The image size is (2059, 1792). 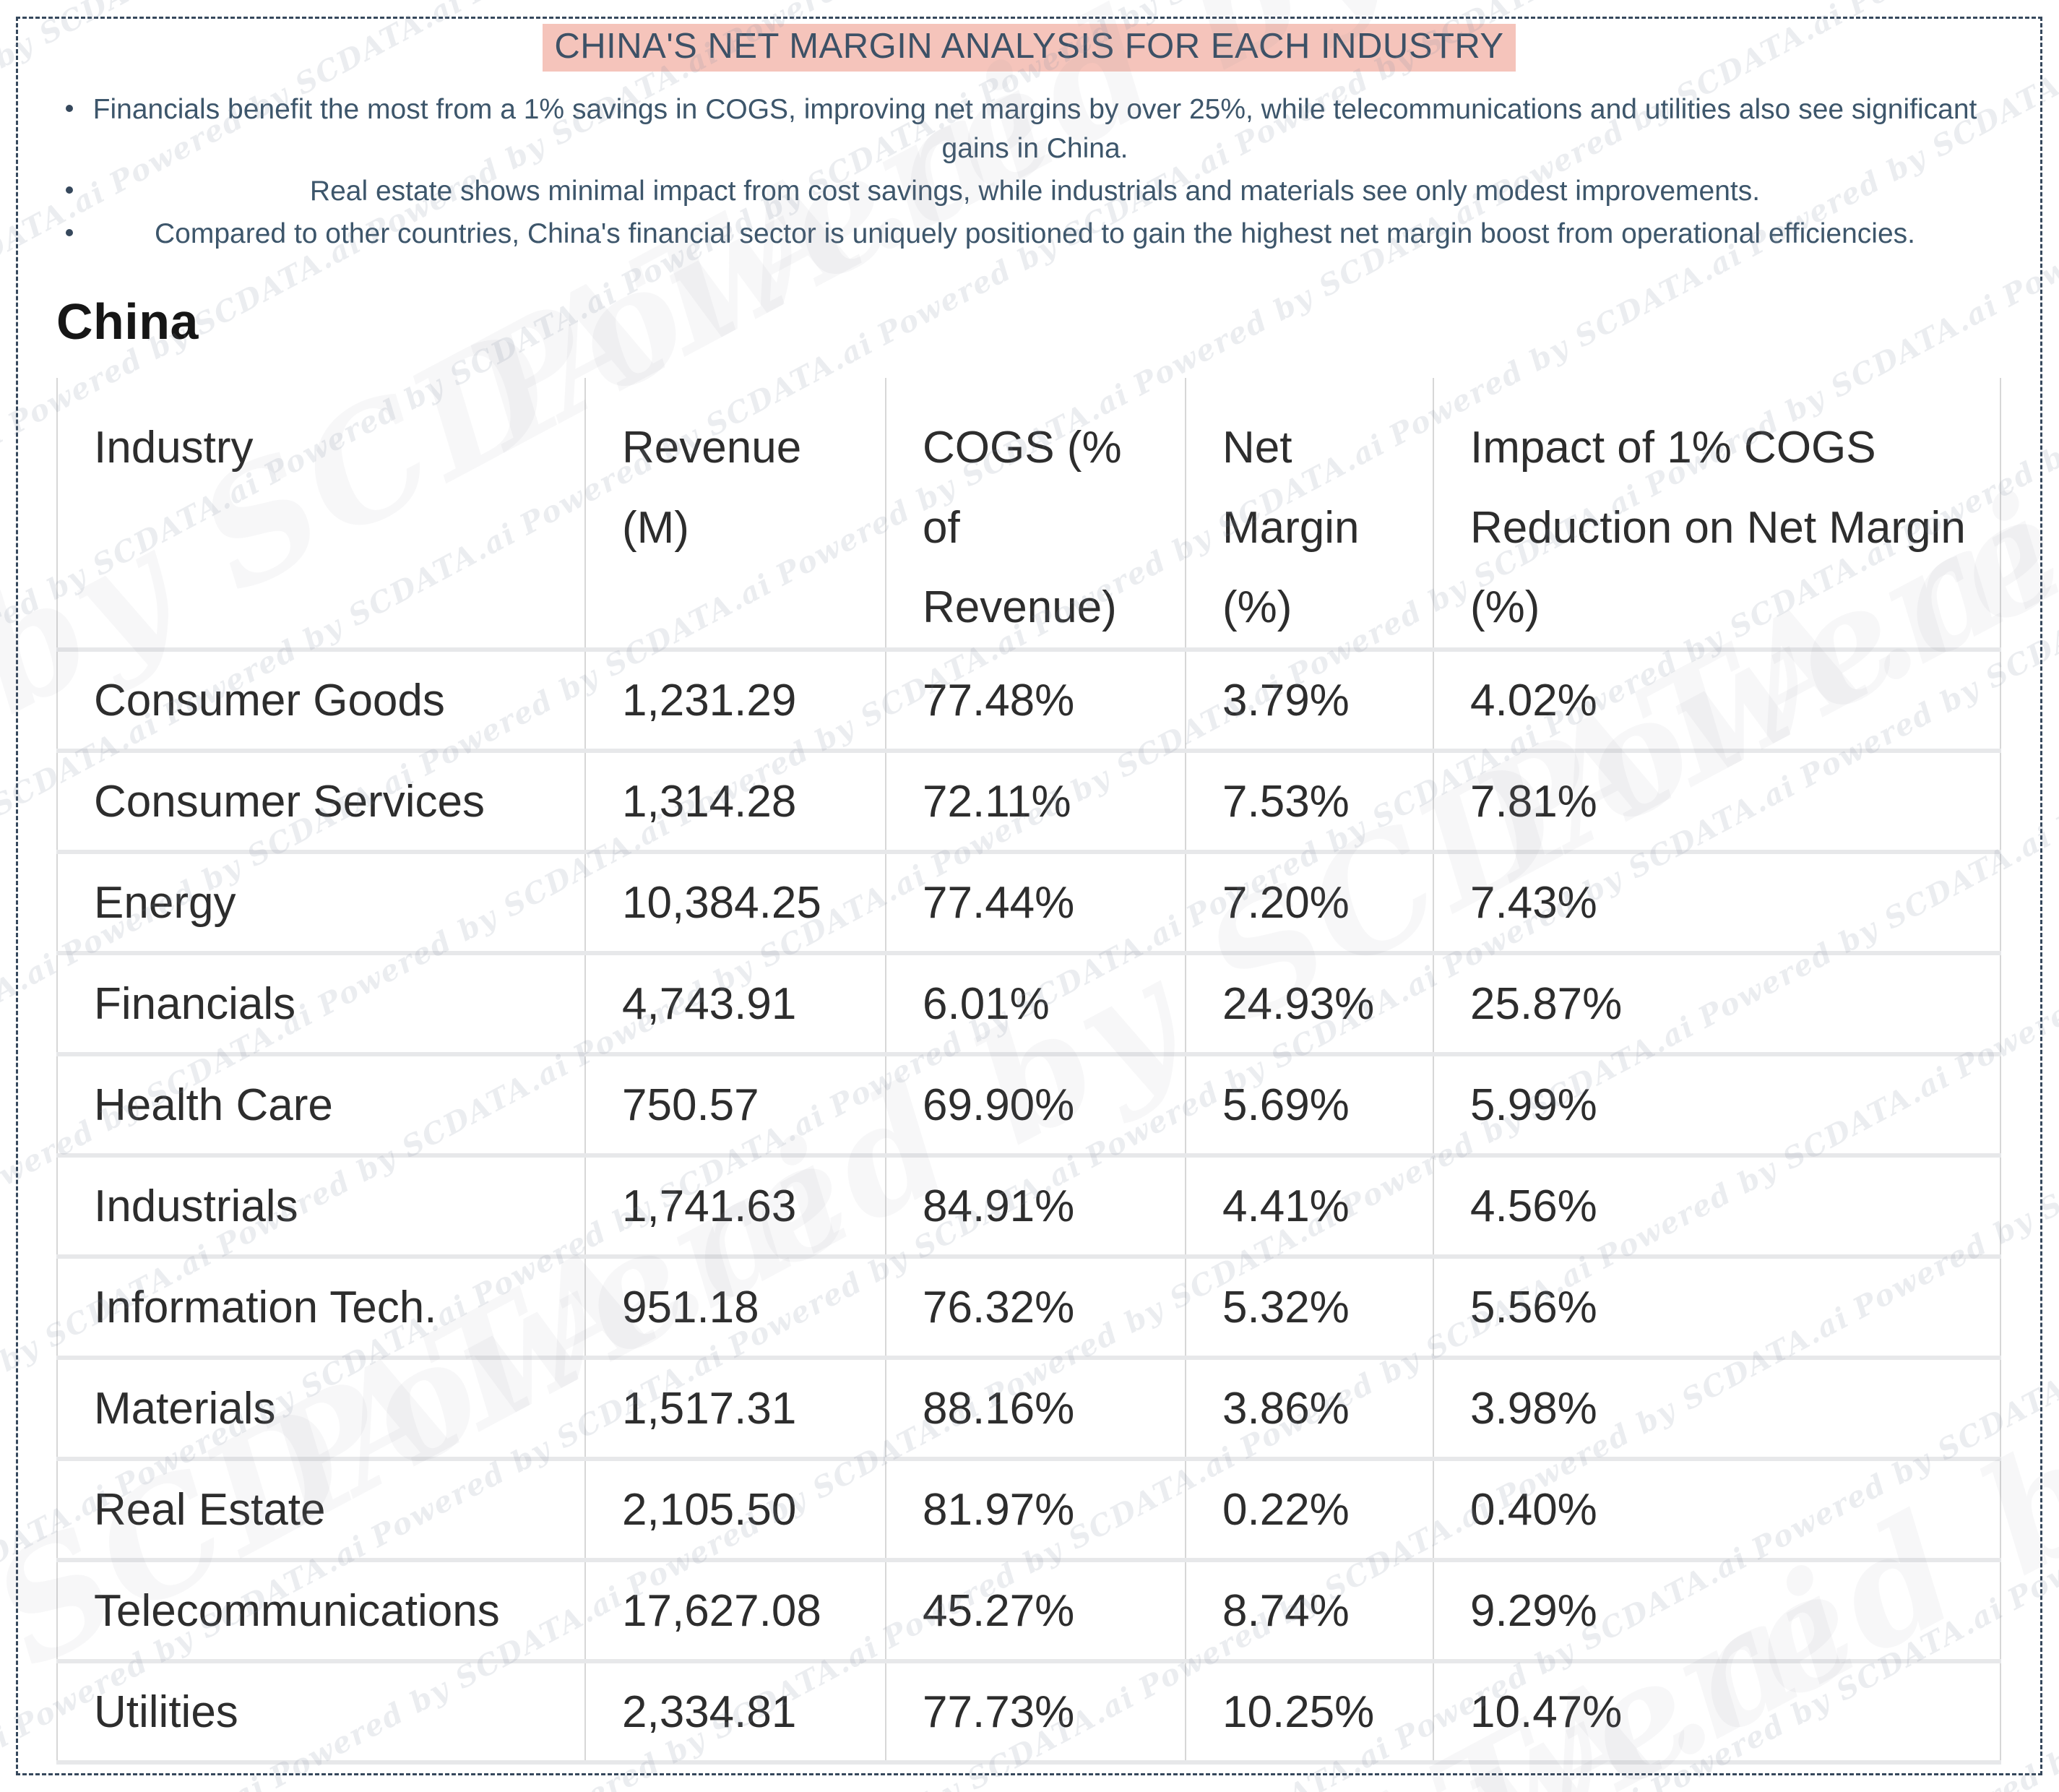 I want to click on table-cell-impact_of_1pct_cogs_reduction_on_net_margin_pct: 5.99%, so click(x=1717, y=1104).